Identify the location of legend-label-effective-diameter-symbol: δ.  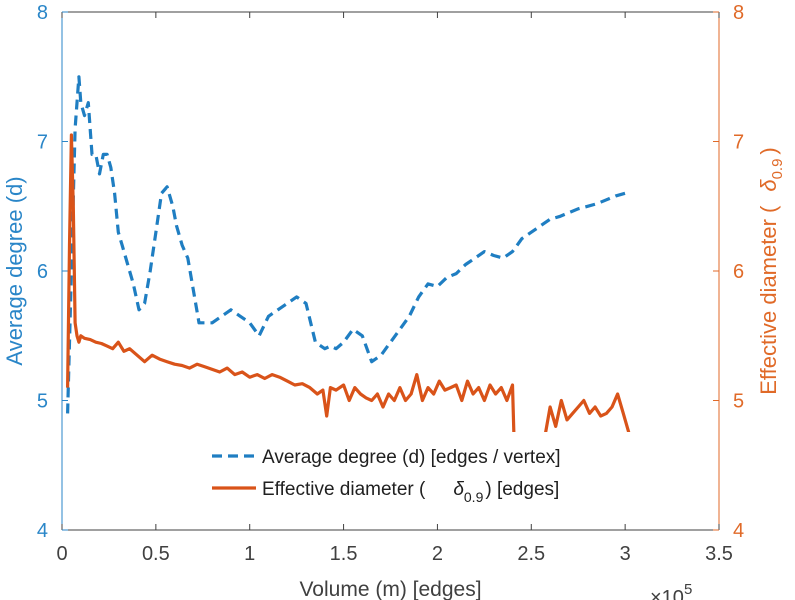
(458, 489).